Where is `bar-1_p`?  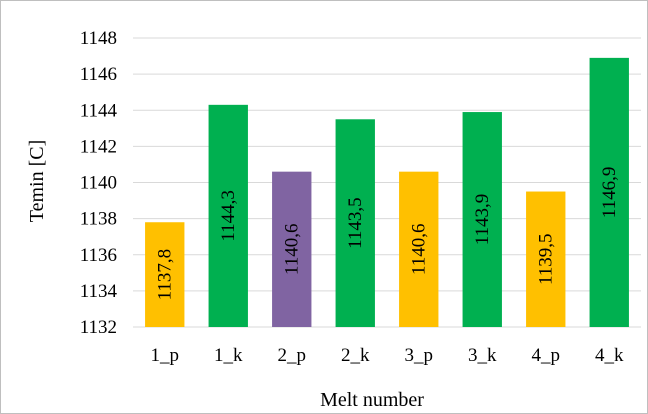 bar-1_p is located at coordinates (165, 274).